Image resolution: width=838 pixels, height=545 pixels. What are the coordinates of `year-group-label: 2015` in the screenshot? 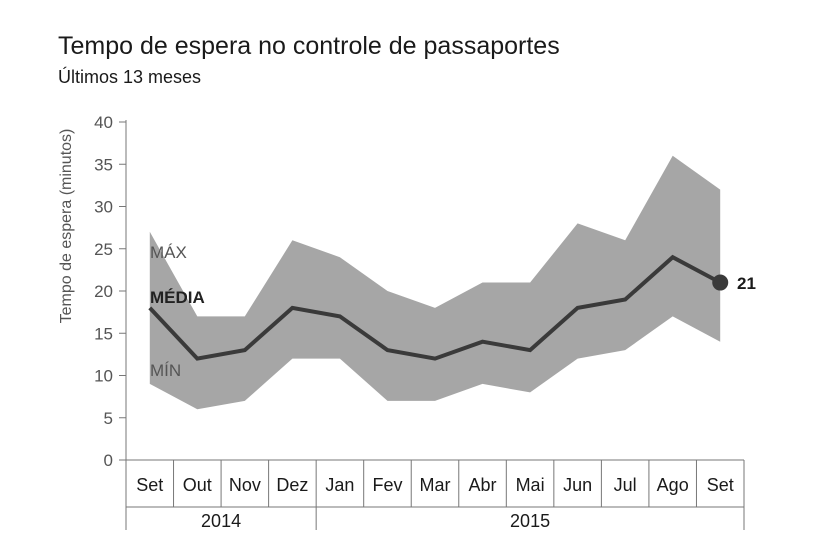 It's located at (530, 521).